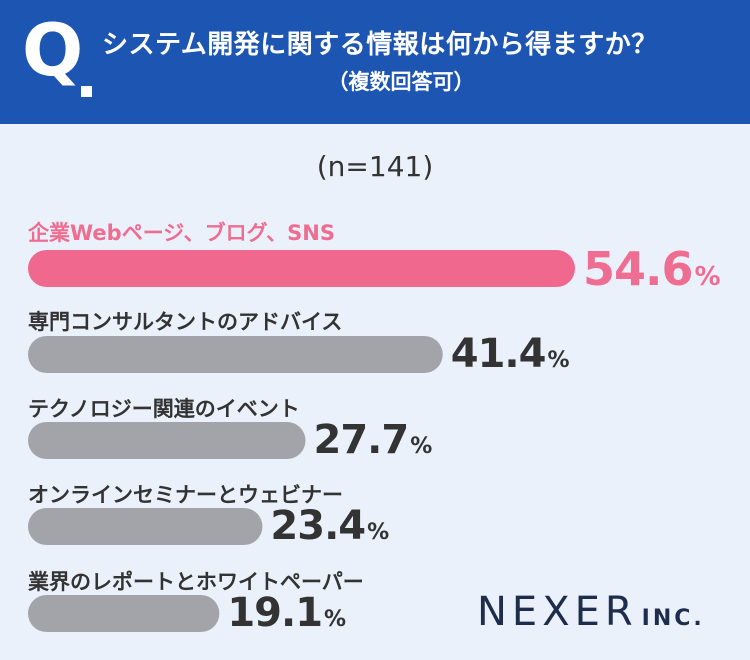 The image size is (750, 660). What do you see at coordinates (185, 322) in the screenshot?
I see `category-label: 専門コンサルタントのアドバイス` at bounding box center [185, 322].